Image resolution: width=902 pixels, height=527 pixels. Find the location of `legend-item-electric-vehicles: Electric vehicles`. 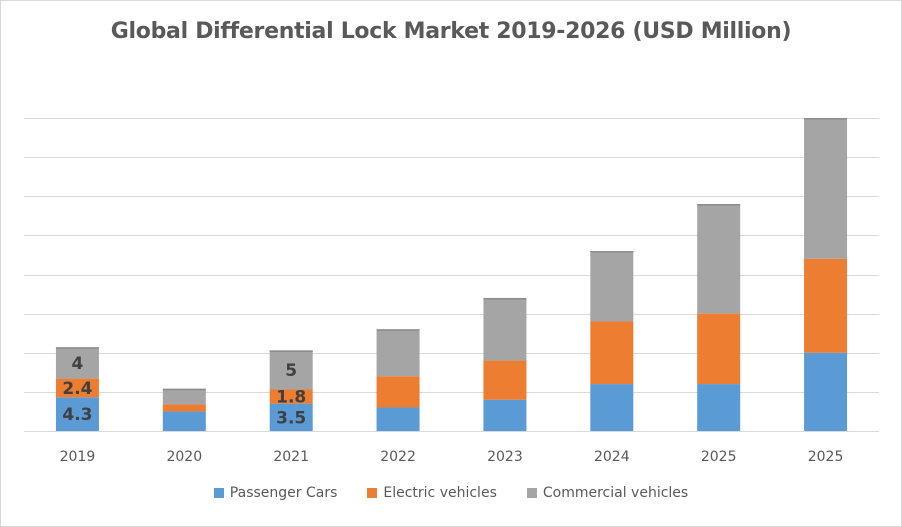

legend-item-electric-vehicles: Electric vehicles is located at coordinates (432, 493).